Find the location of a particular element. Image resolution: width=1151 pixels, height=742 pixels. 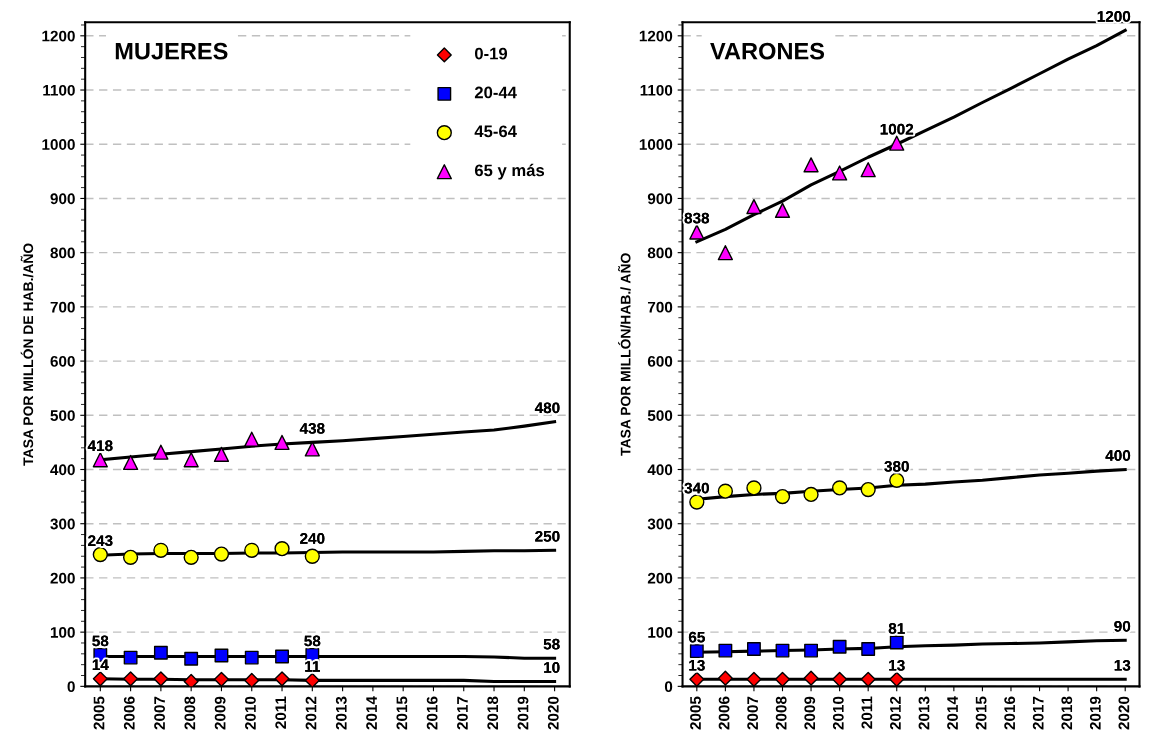

annotation: 240 is located at coordinates (312, 538).